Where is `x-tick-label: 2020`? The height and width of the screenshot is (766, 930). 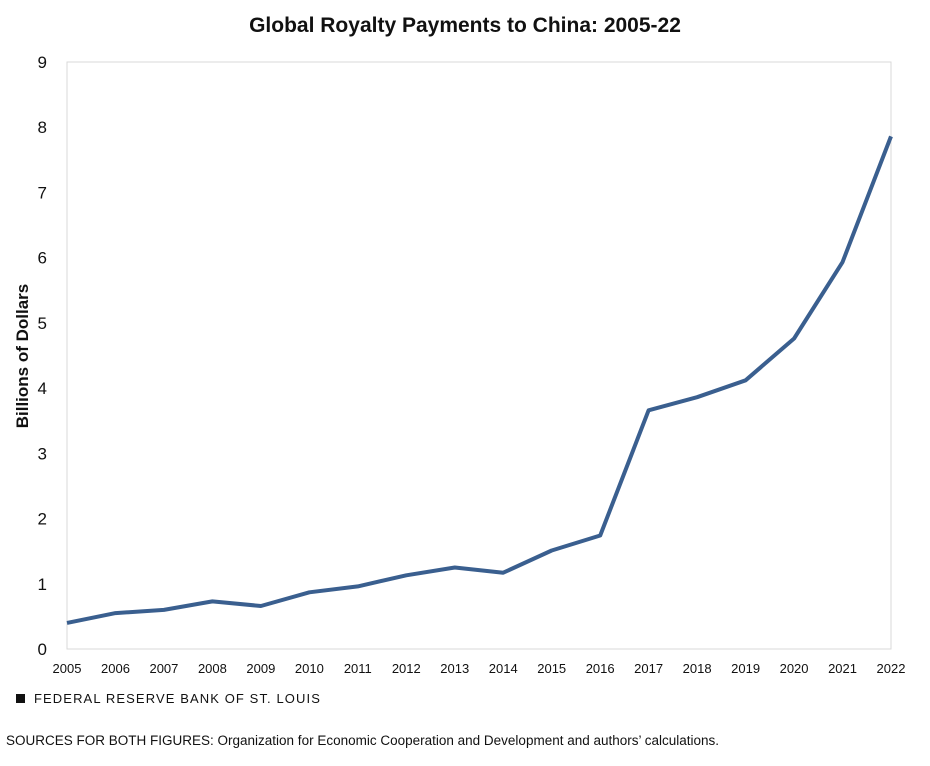
x-tick-label: 2020 is located at coordinates (794, 668).